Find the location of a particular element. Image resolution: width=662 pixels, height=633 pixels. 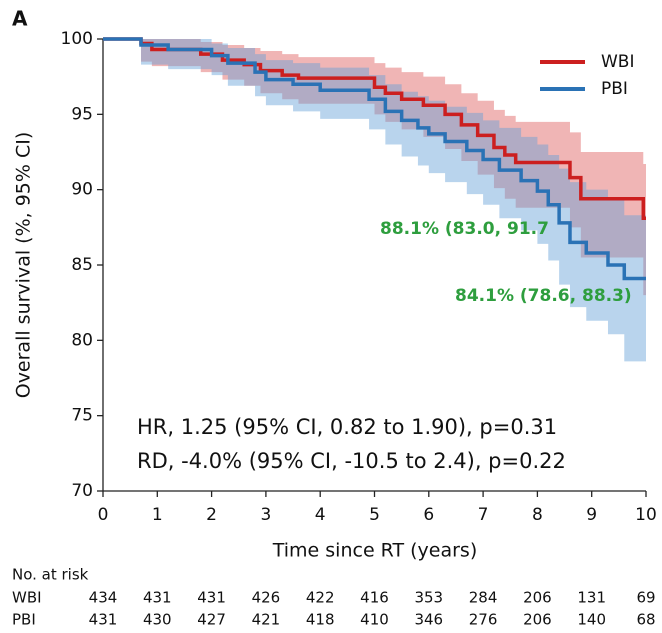

risk-count: 430 is located at coordinates (157, 620).